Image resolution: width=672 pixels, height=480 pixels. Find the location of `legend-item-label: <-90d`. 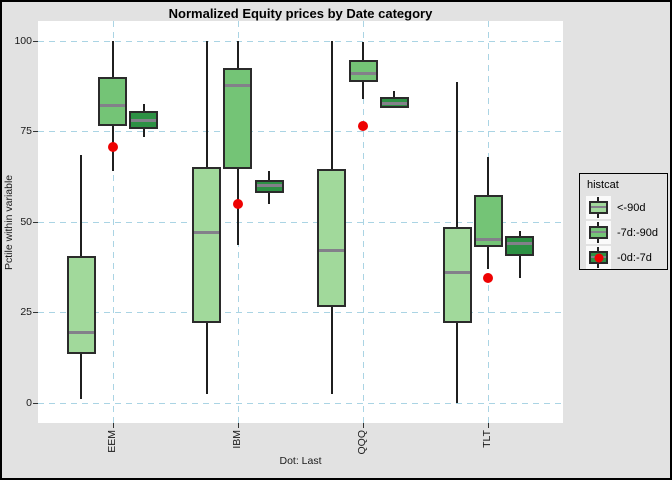

legend-item-label: <-90d is located at coordinates (631, 207).